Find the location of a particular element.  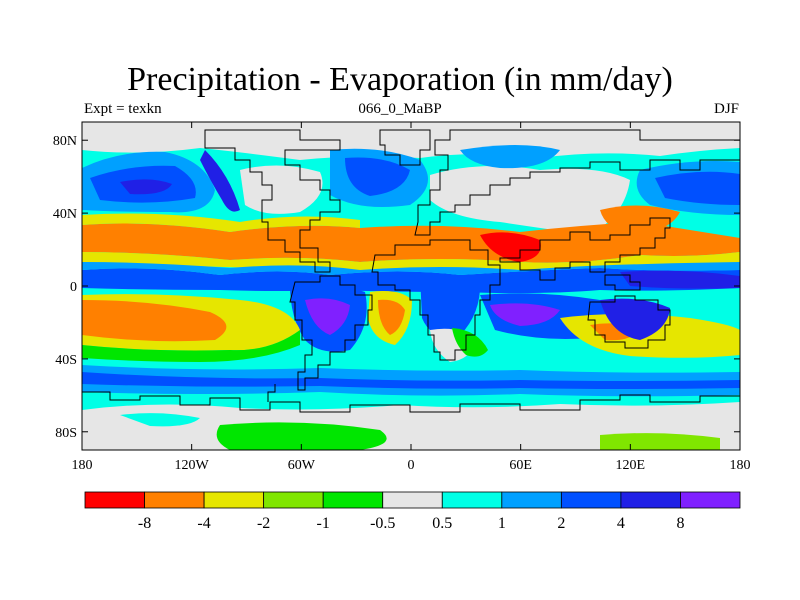

east-asia-dry is located at coordinates (640, 220).